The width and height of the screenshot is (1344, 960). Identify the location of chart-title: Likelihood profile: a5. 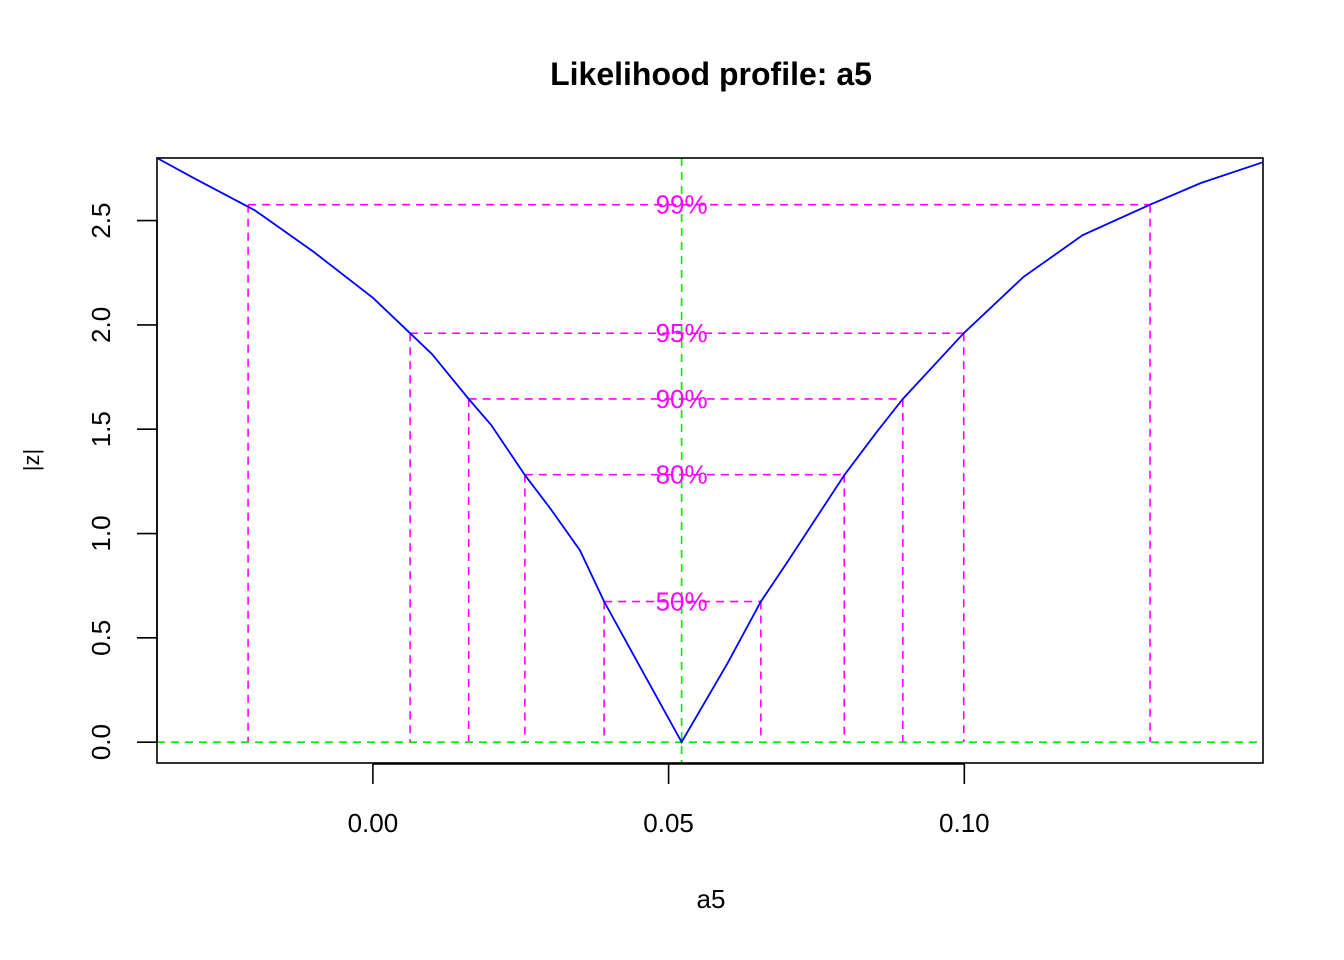
(711, 74).